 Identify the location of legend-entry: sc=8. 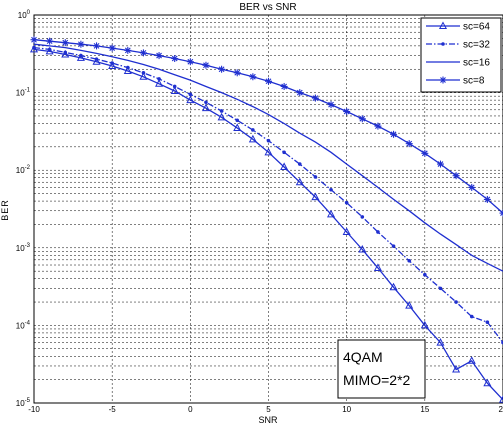
(455, 81).